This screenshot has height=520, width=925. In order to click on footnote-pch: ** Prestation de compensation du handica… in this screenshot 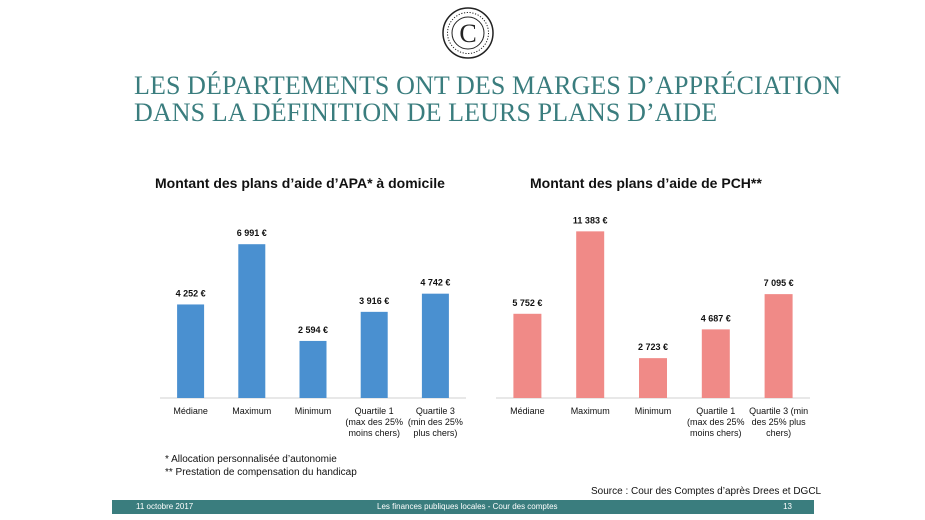, I will do `click(261, 472)`.